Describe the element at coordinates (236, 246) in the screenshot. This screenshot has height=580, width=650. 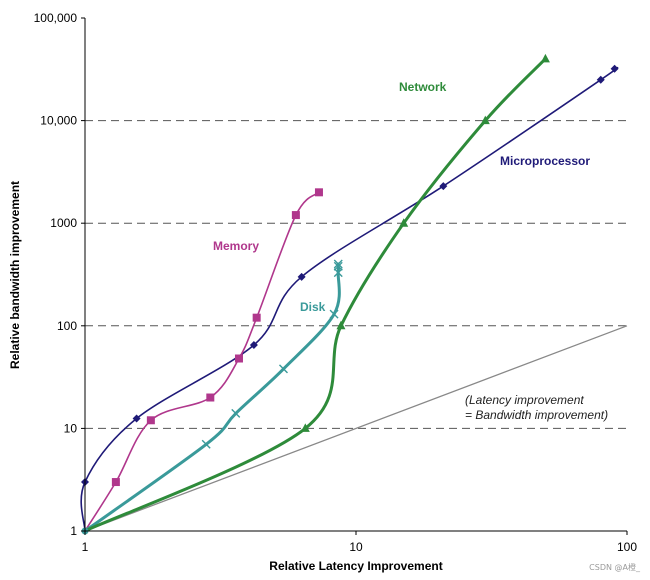
I see `series-label-memory: Memory` at that location.